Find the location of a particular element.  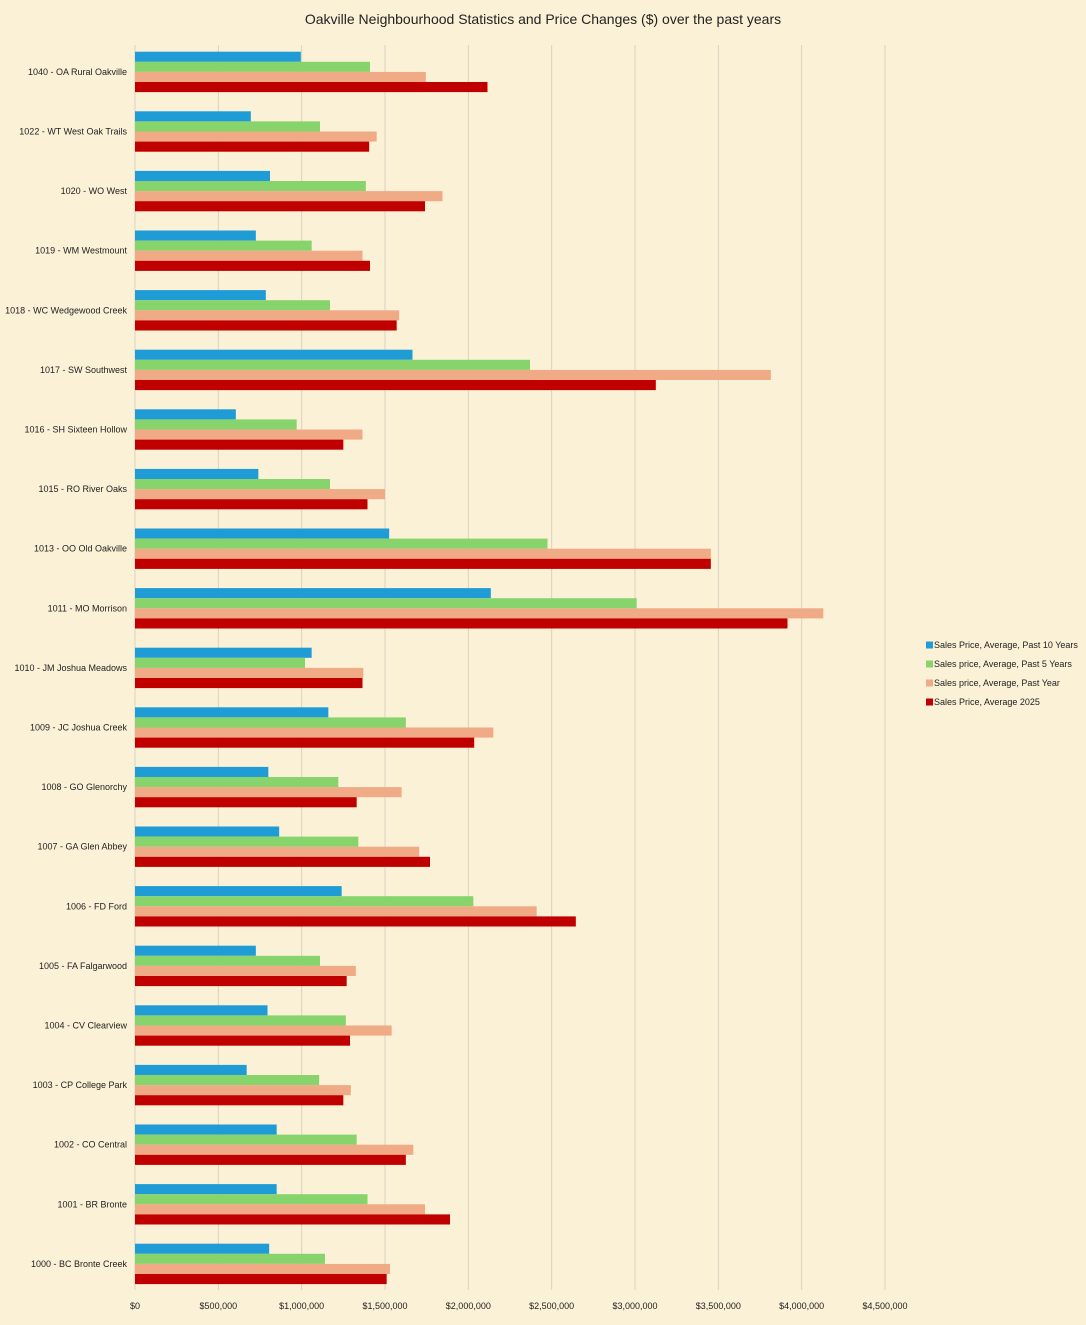

x-tick-label: $2,000,000 is located at coordinates (468, 1306).